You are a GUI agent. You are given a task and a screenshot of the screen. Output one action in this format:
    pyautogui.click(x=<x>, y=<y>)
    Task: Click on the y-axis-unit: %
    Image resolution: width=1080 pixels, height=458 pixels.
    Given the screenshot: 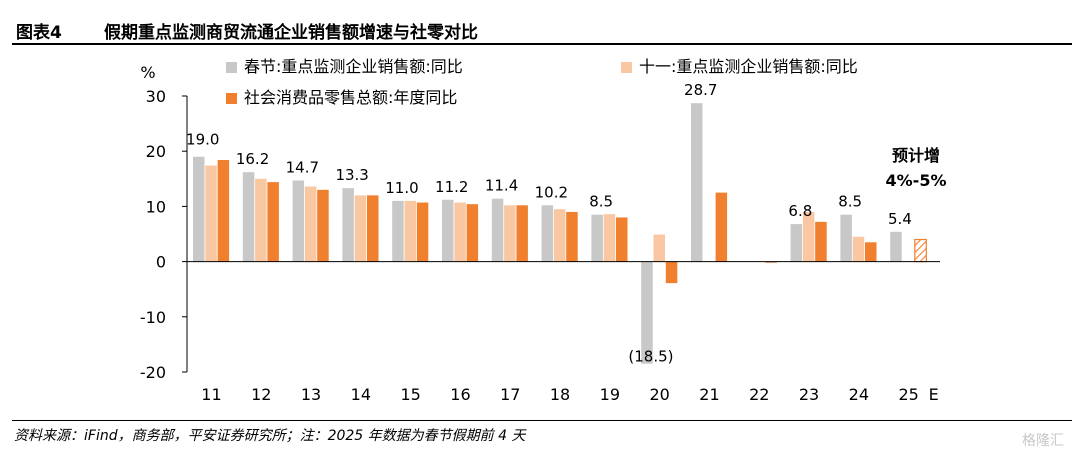 What is the action you would take?
    pyautogui.click(x=147, y=72)
    